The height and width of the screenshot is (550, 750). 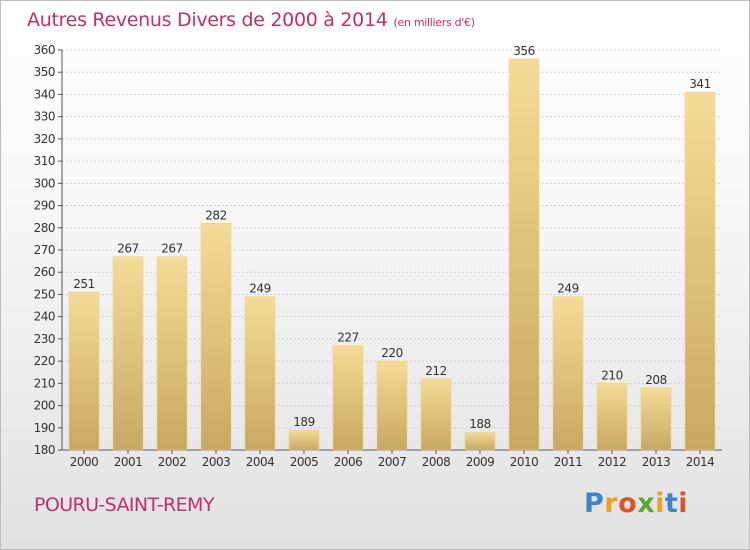 What do you see at coordinates (524, 462) in the screenshot?
I see `x-tick-label: 2010` at bounding box center [524, 462].